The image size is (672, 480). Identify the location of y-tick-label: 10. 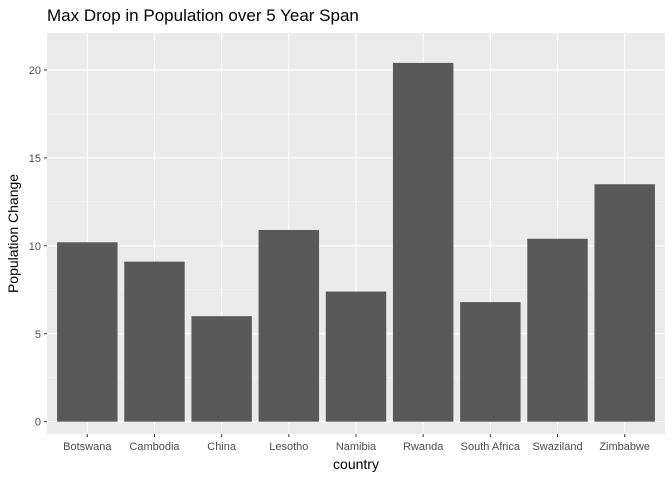
(35, 247).